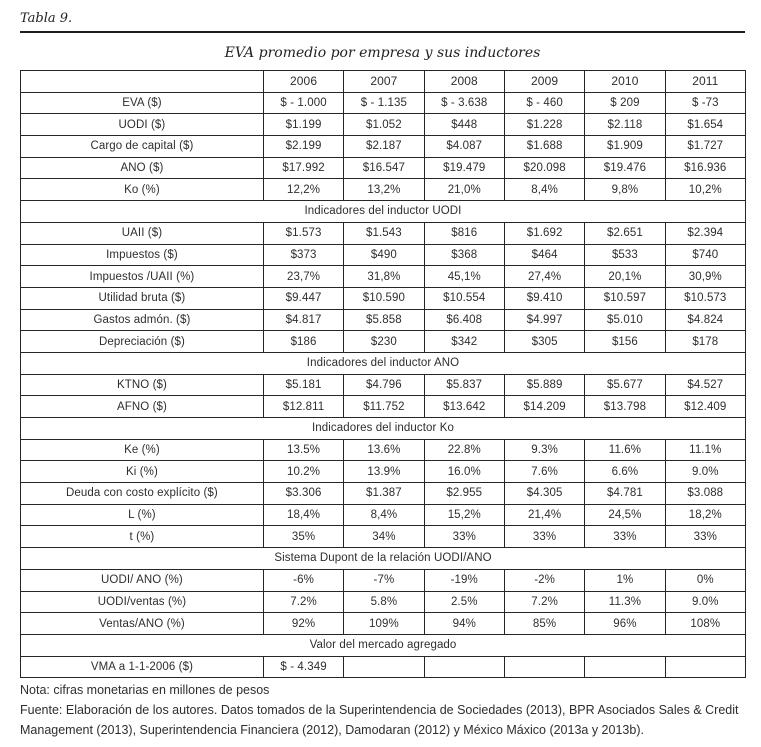  I want to click on row-label-cell: UAII ($), so click(142, 233).